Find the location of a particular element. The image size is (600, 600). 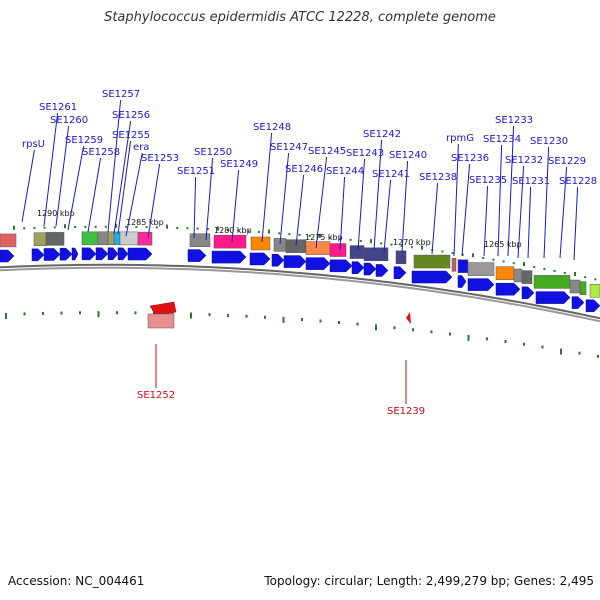

gene-label-se1243: SE1243 is located at coordinates (365, 153).